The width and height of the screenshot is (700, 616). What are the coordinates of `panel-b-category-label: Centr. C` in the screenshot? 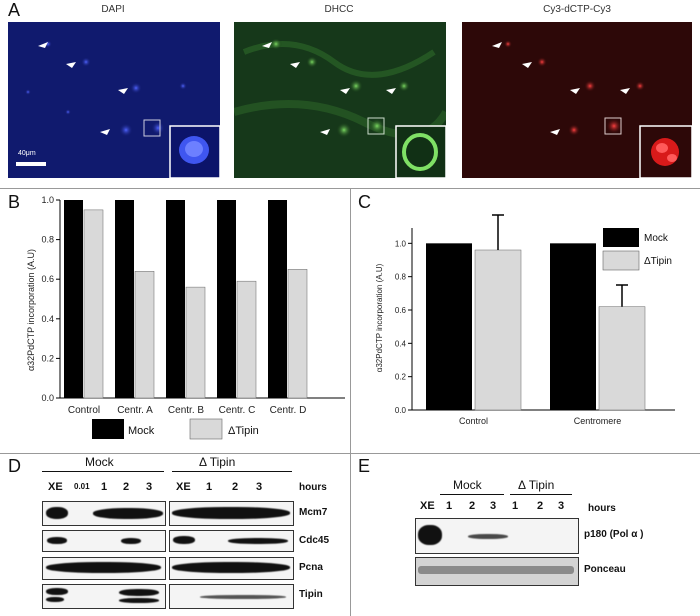 It's located at (237, 410).